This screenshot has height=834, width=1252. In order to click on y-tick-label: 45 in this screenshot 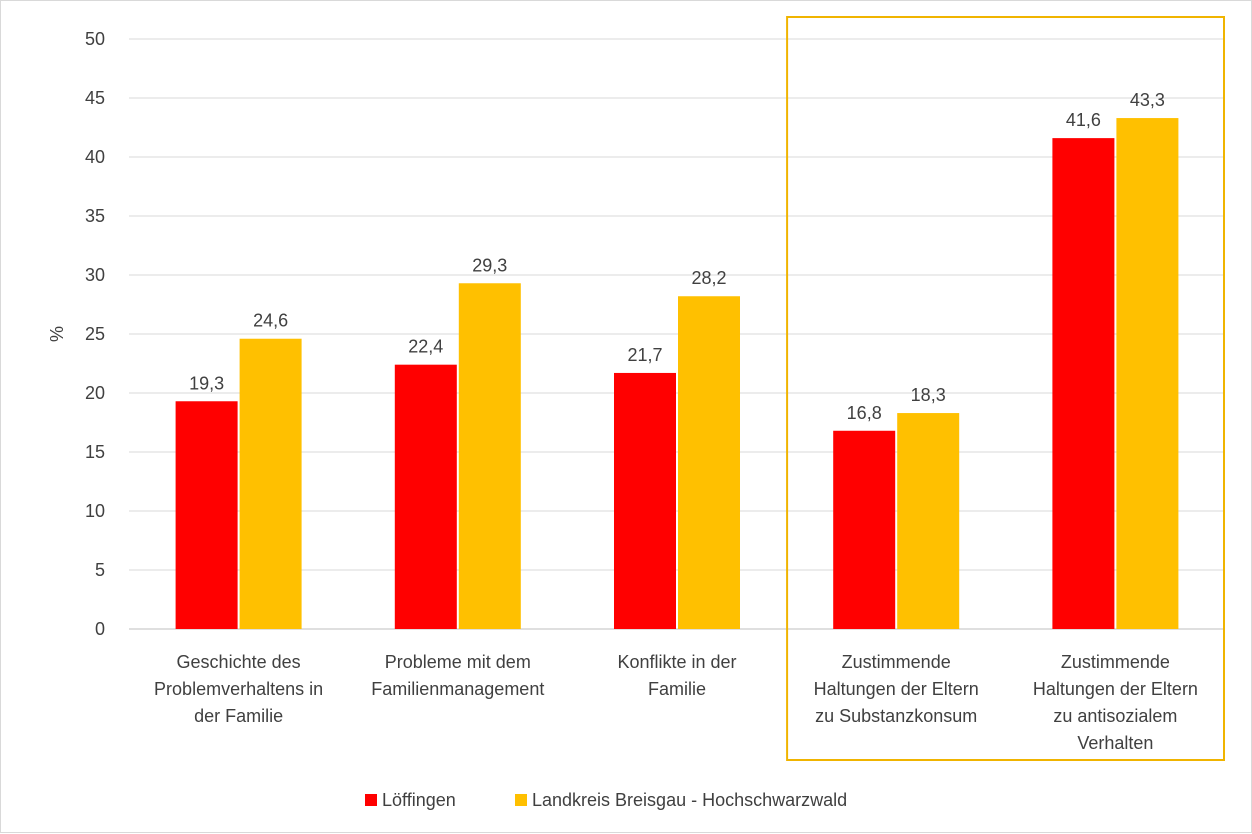, I will do `click(95, 98)`.